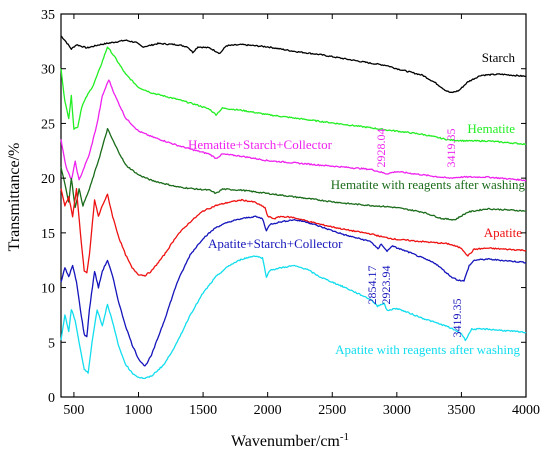 Image resolution: width=550 pixels, height=455 pixels. Describe the element at coordinates (14, 197) in the screenshot. I see `y-axis-title: Transmittance/%` at that location.